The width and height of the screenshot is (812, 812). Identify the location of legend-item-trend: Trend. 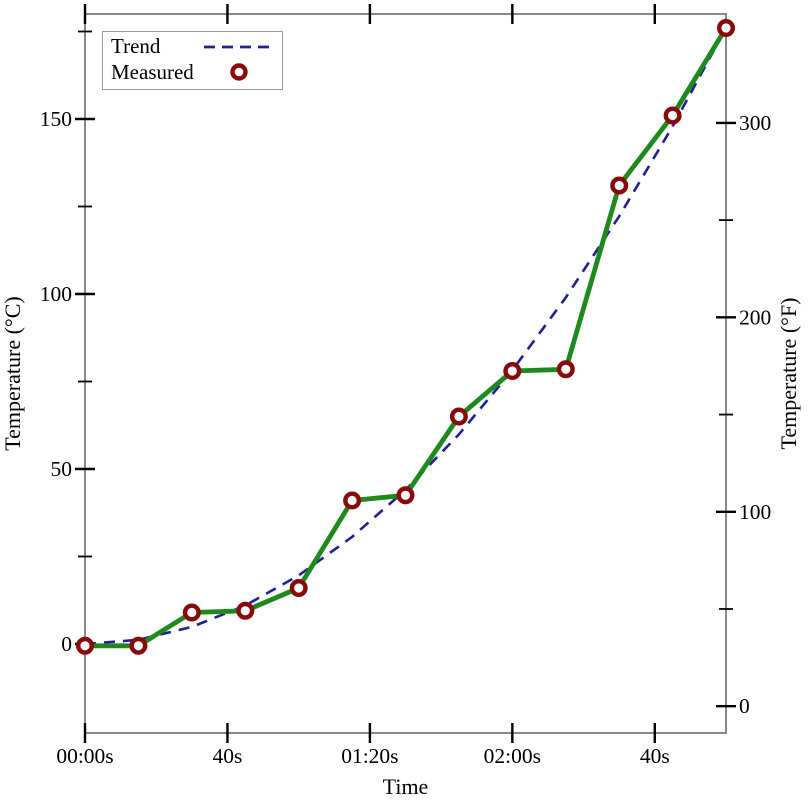
(192, 47).